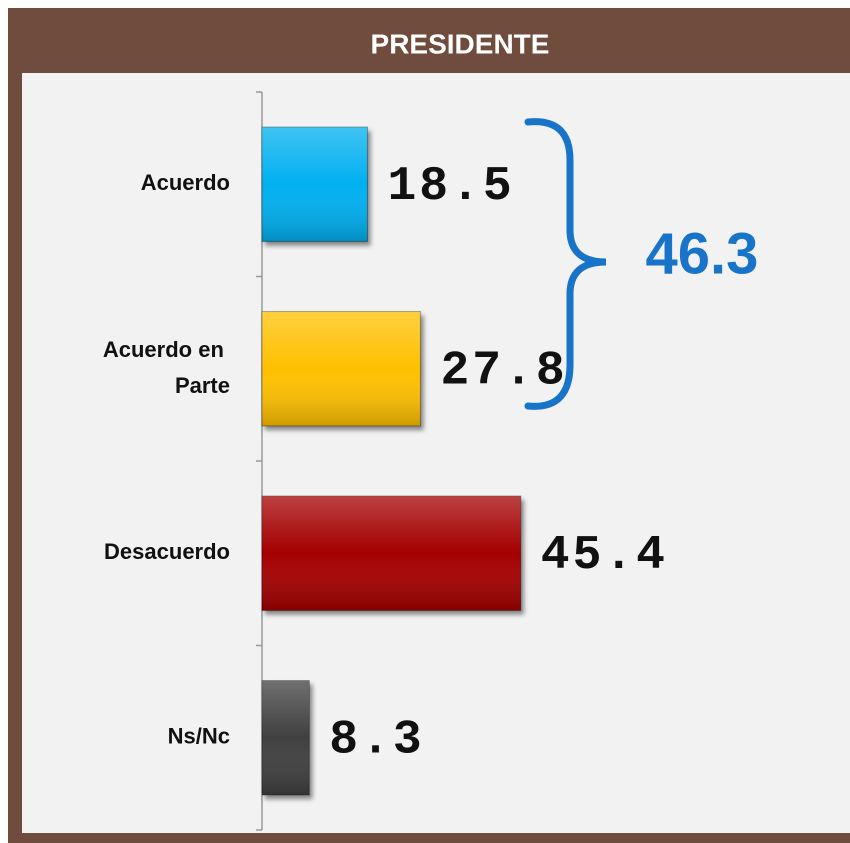 This screenshot has width=850, height=843. Describe the element at coordinates (199, 736) in the screenshot. I see `category-label: Ns/Nc` at that location.